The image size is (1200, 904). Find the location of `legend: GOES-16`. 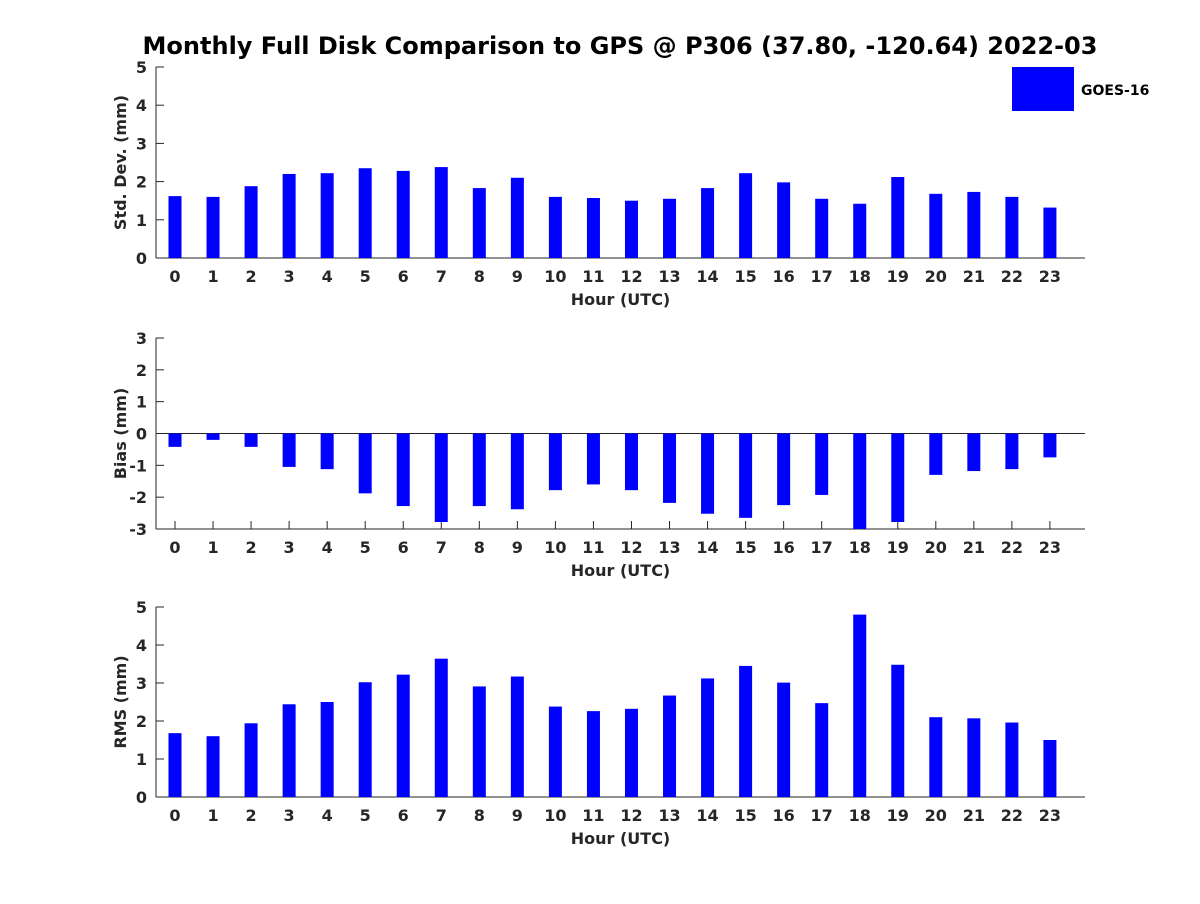

legend: GOES-16 is located at coordinates (1080, 89).